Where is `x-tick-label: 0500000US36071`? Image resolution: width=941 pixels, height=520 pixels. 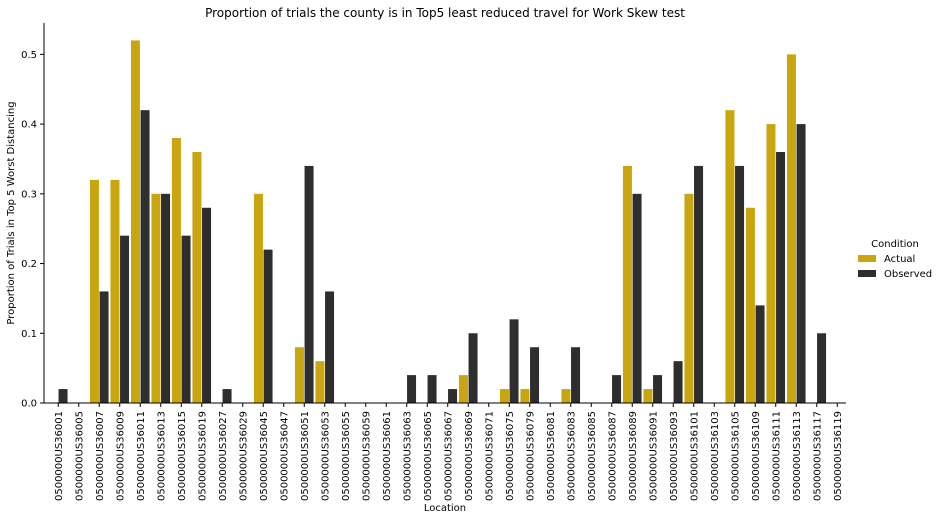 x-tick-label: 0500000US36071 is located at coordinates (489, 456).